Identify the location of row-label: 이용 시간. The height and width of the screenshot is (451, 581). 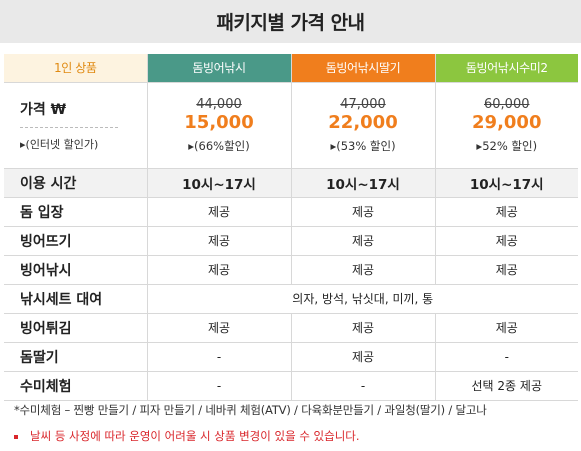
(76, 183).